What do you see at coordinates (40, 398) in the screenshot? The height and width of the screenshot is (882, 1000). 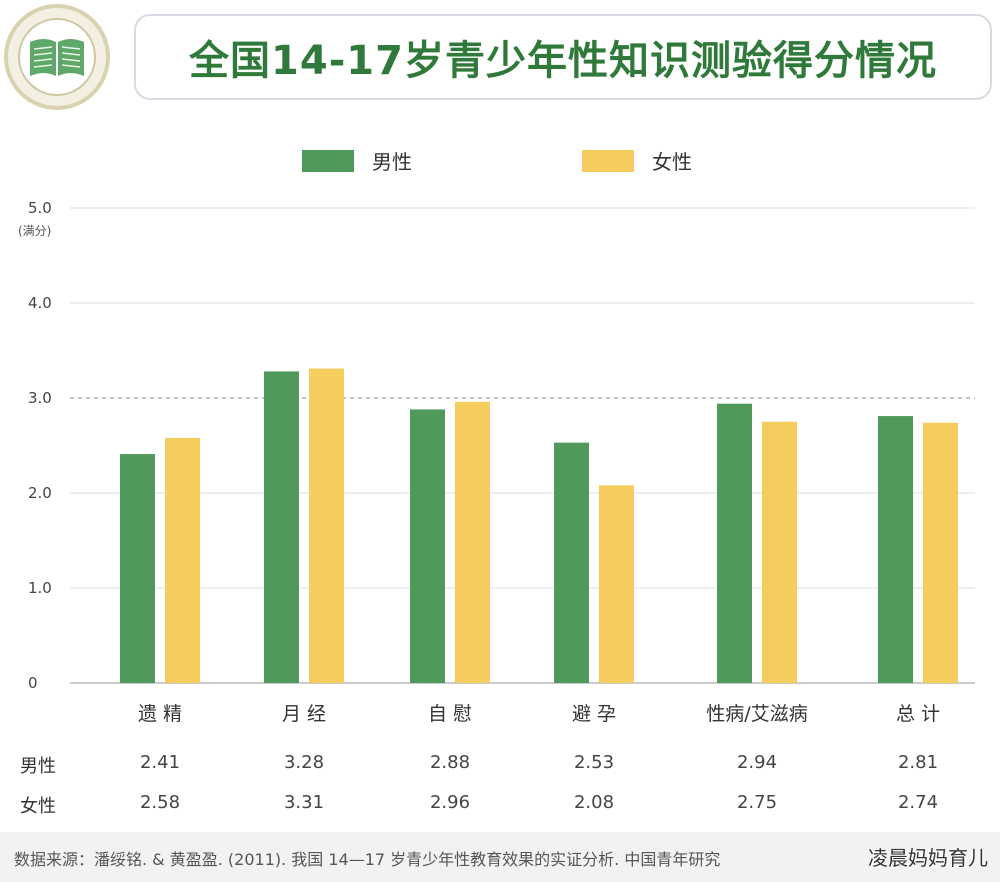 I see `y-tick-label: 3.0` at bounding box center [40, 398].